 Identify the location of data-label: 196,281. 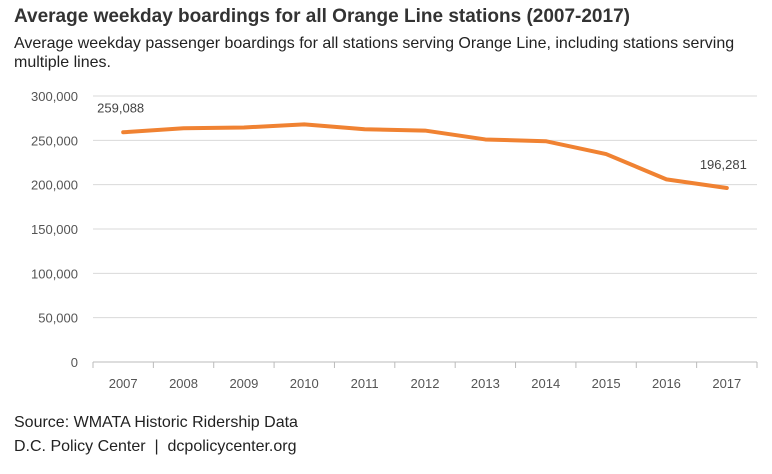
(723, 164).